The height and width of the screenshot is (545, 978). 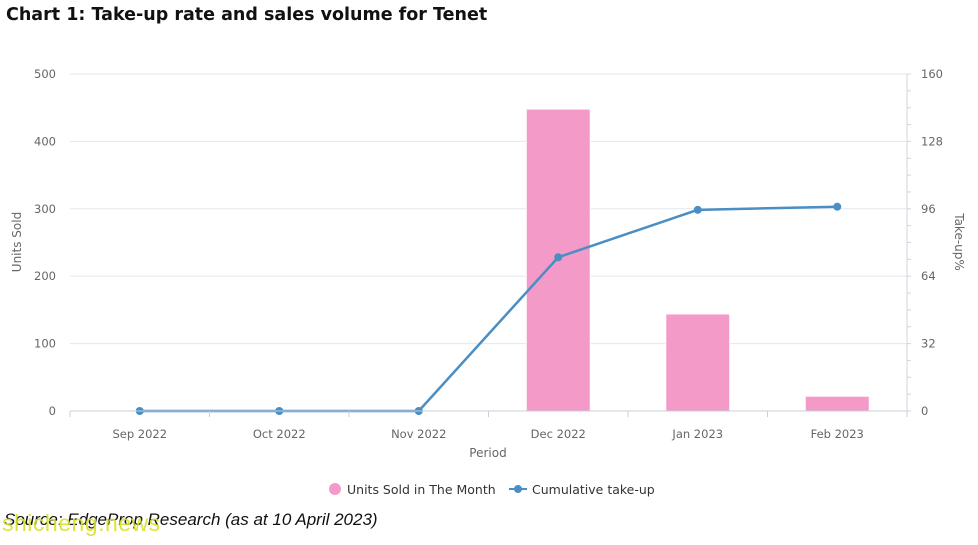 What do you see at coordinates (924, 242) in the screenshot?
I see `y-axis-right: 0 32 64 96 128 160` at bounding box center [924, 242].